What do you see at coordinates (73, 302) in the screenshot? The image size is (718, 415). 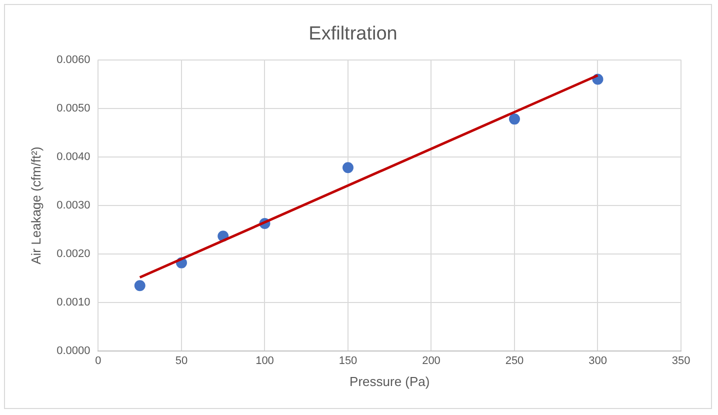 I see `y-tick-label: 0.0010` at bounding box center [73, 302].